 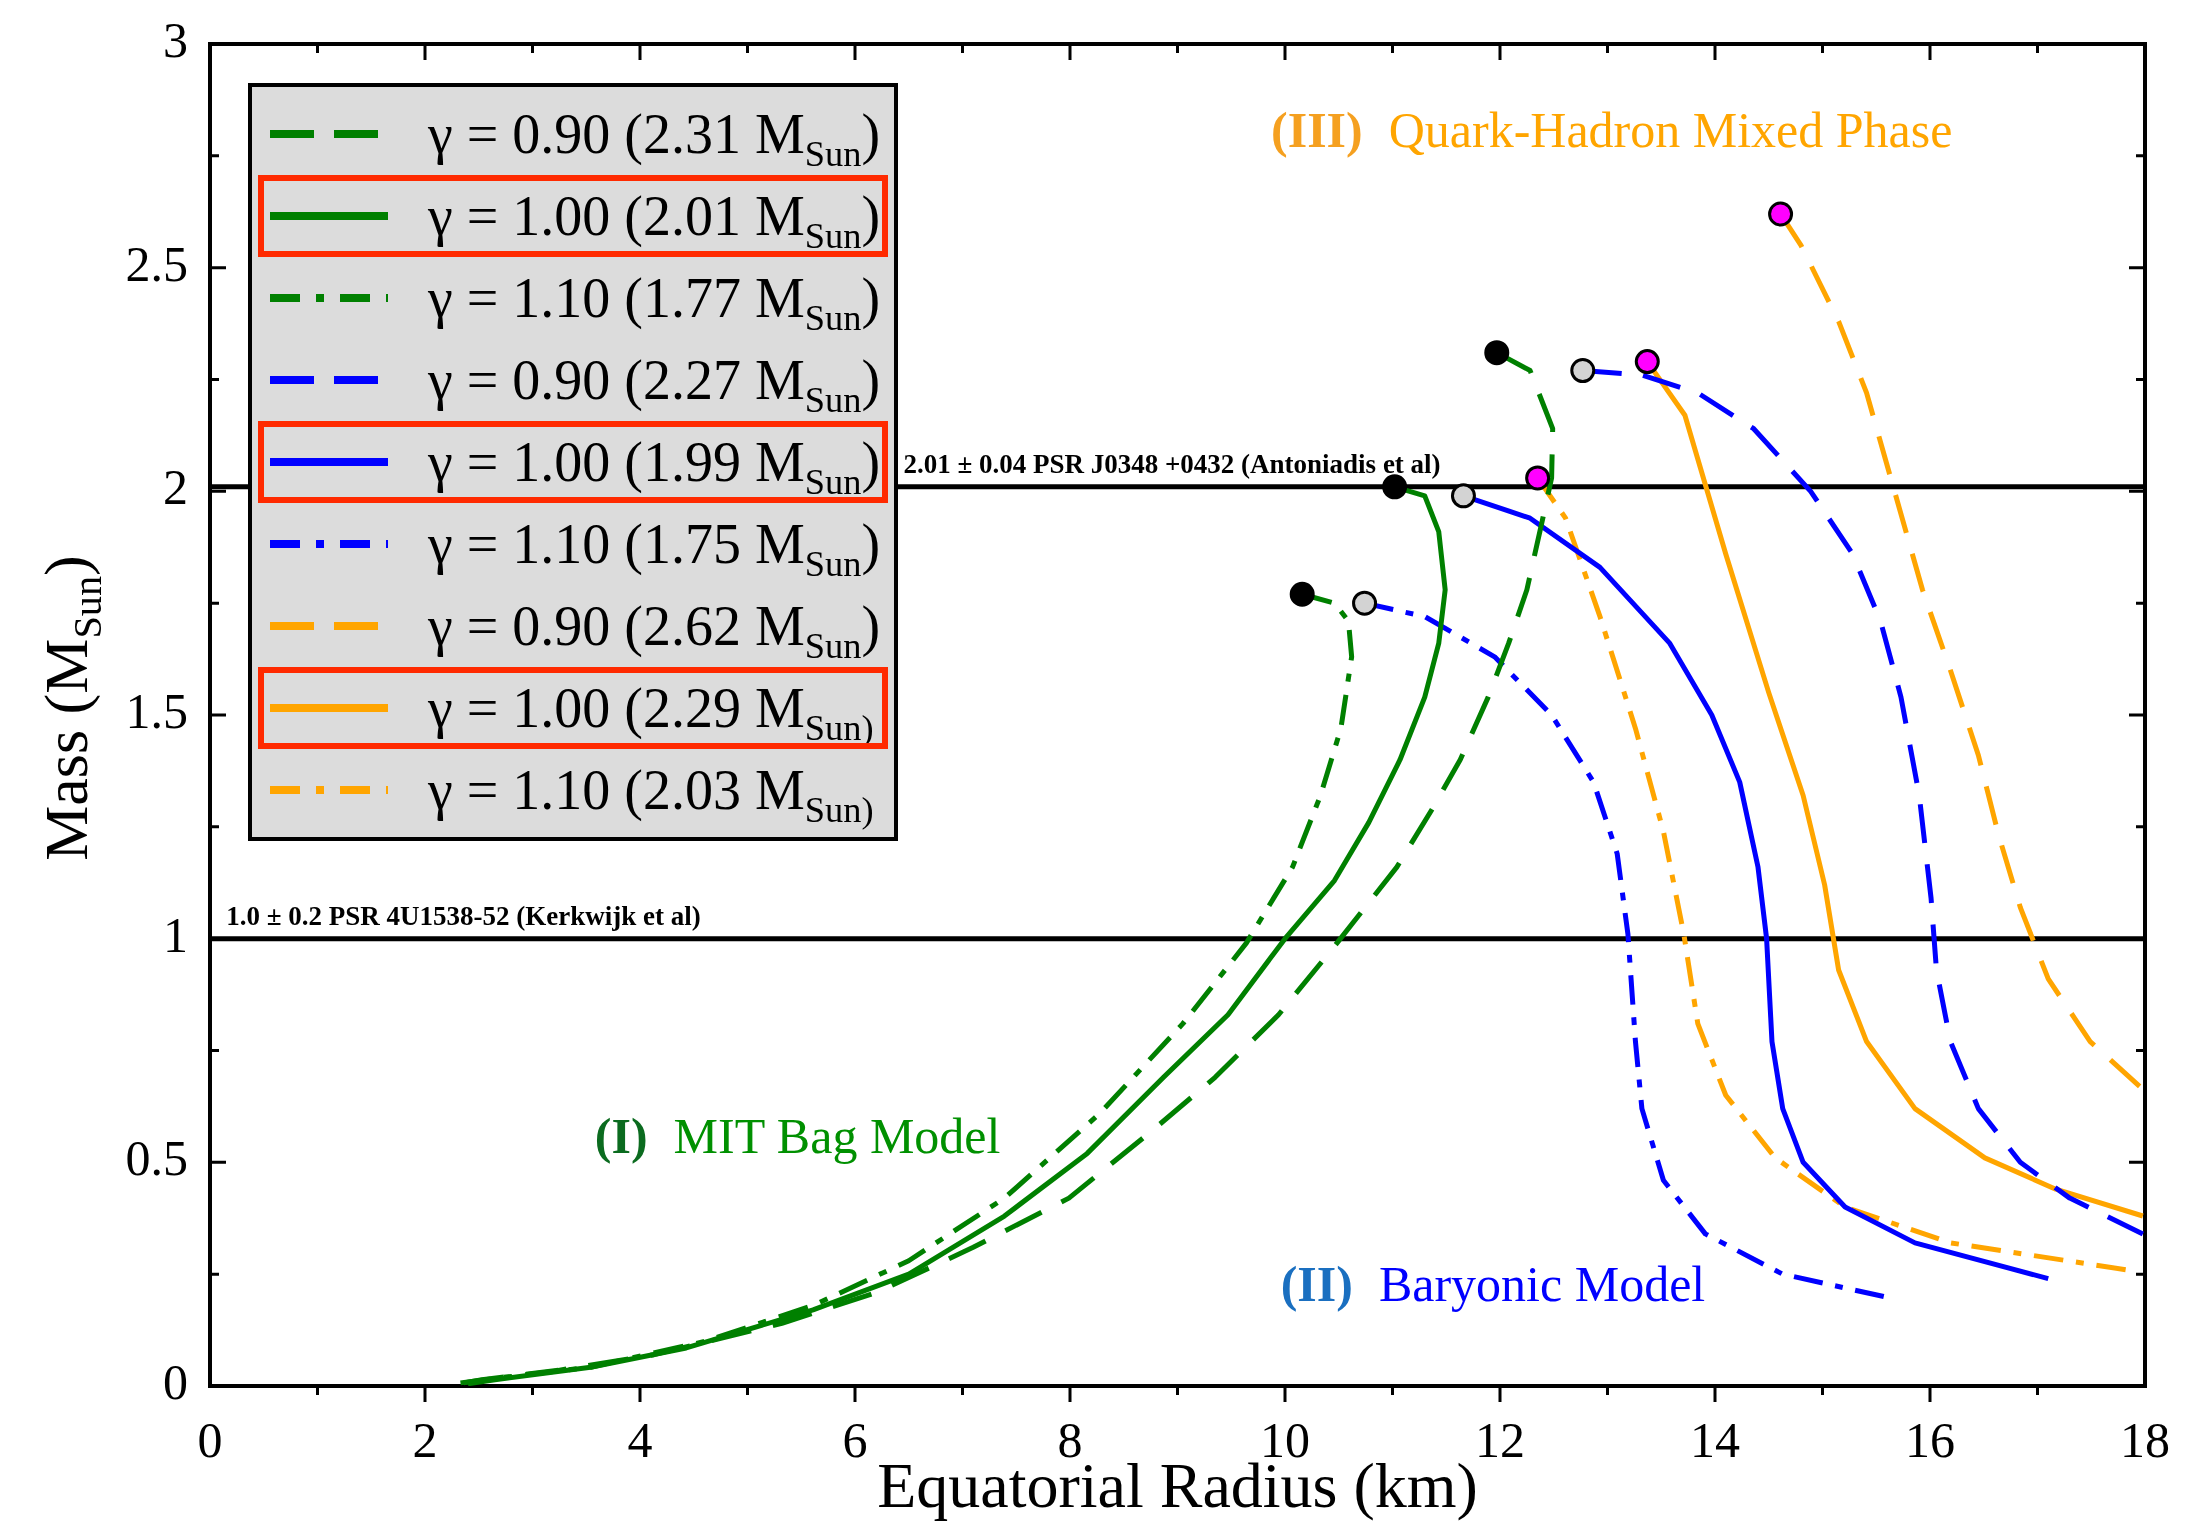 What do you see at coordinates (640, 1440) in the screenshot?
I see `x-tick-label: 4` at bounding box center [640, 1440].